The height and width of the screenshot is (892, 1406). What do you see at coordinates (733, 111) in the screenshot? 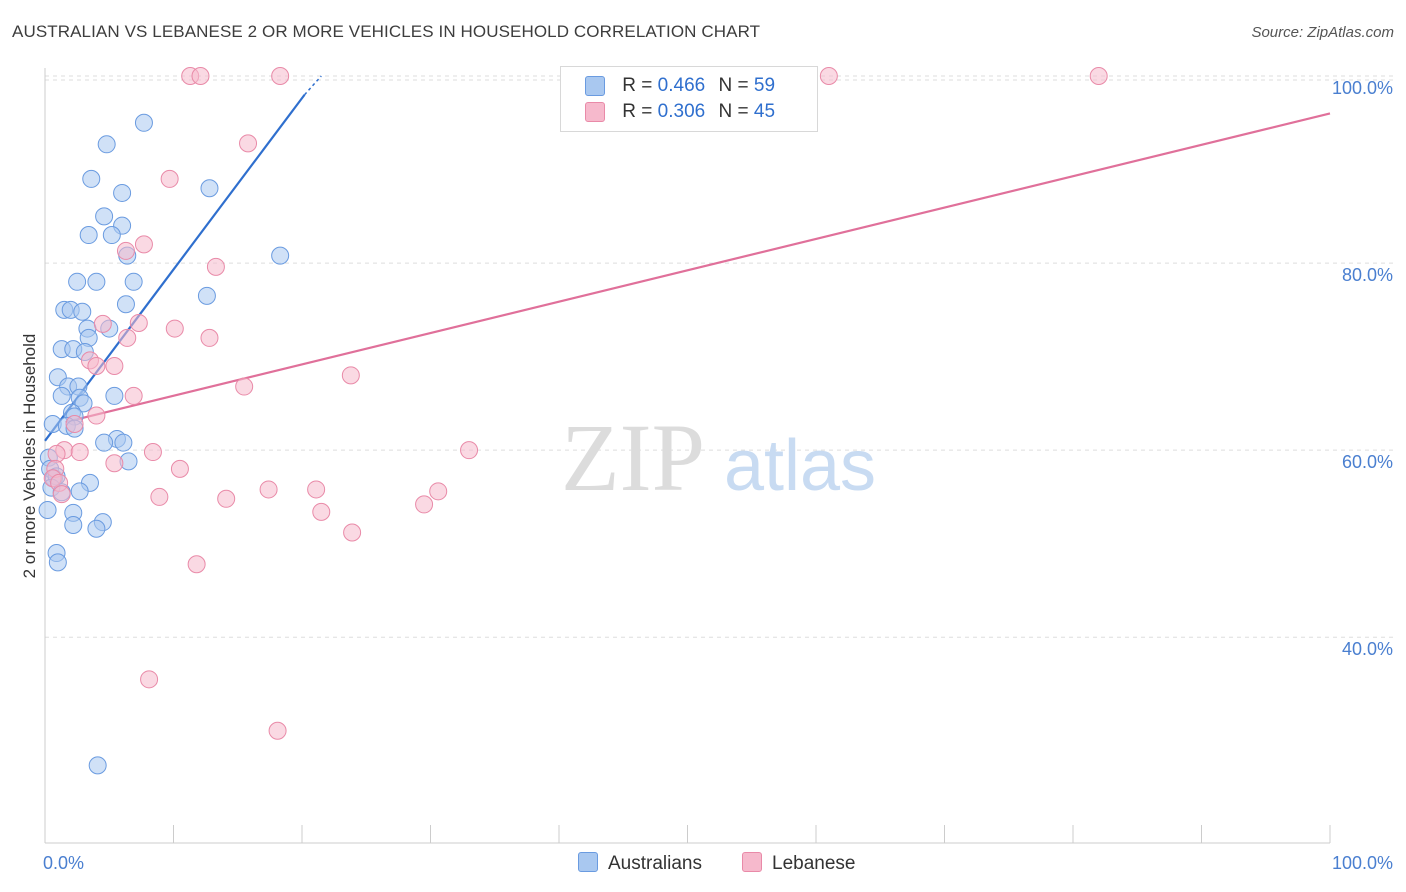
I see `legend-lebanese-n-label: N =` at bounding box center [733, 111].